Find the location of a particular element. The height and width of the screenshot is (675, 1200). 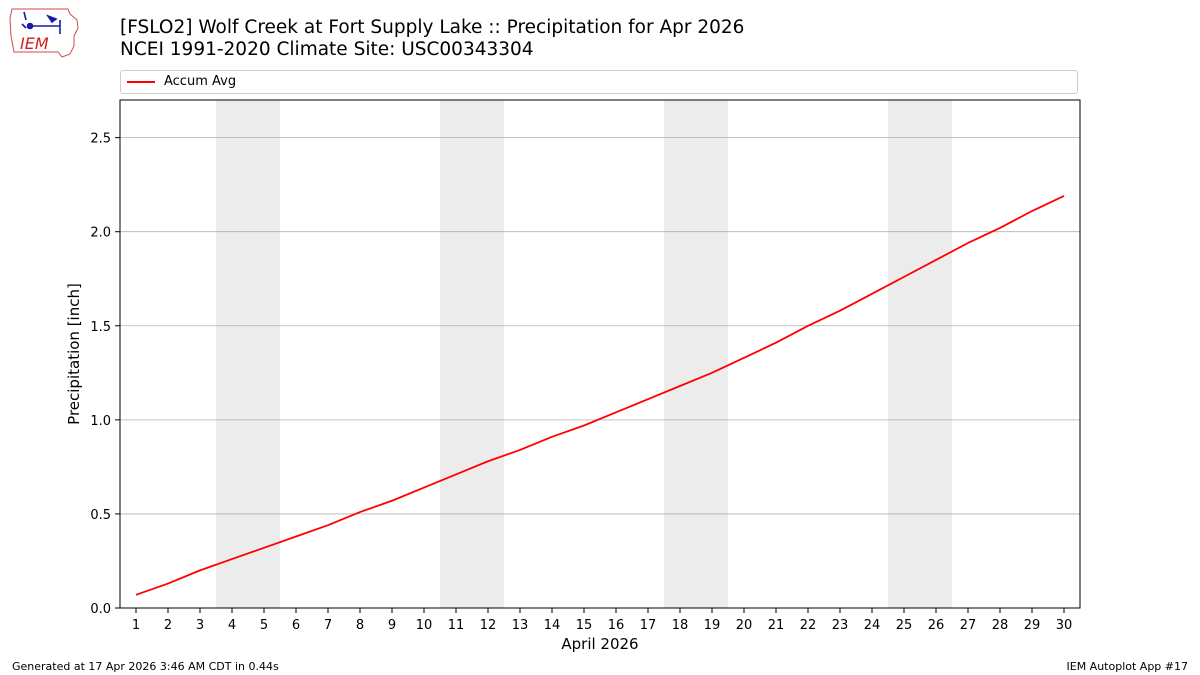

x-tick-label: 6 is located at coordinates (296, 625).